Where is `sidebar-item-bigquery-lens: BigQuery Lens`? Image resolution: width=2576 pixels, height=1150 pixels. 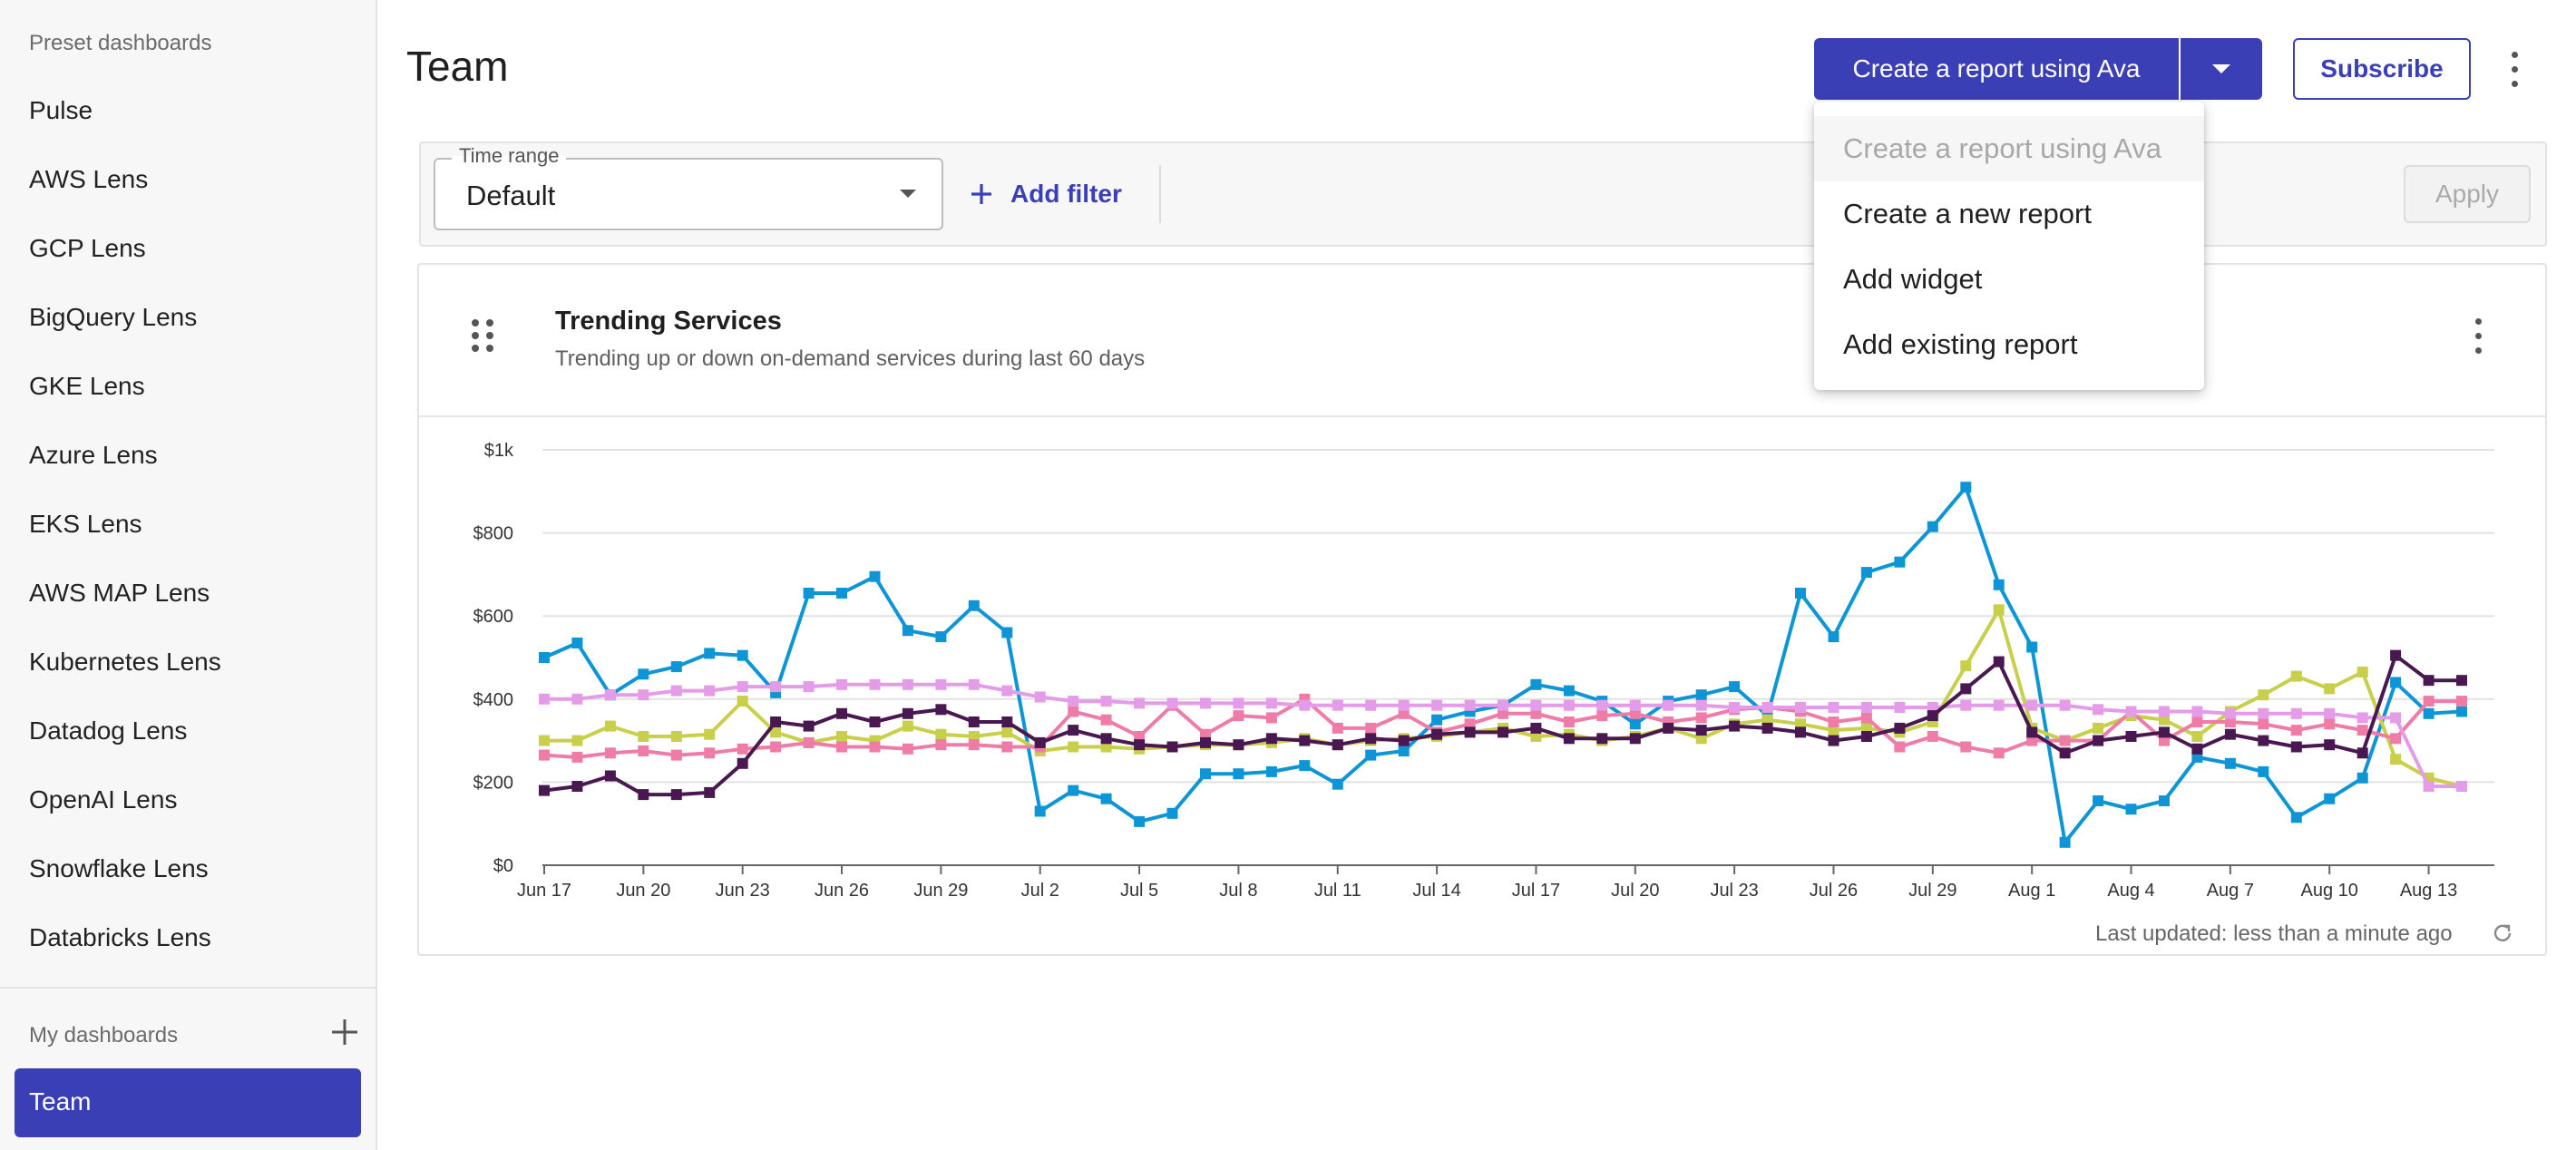 sidebar-item-bigquery-lens: BigQuery Lens is located at coordinates (113, 317).